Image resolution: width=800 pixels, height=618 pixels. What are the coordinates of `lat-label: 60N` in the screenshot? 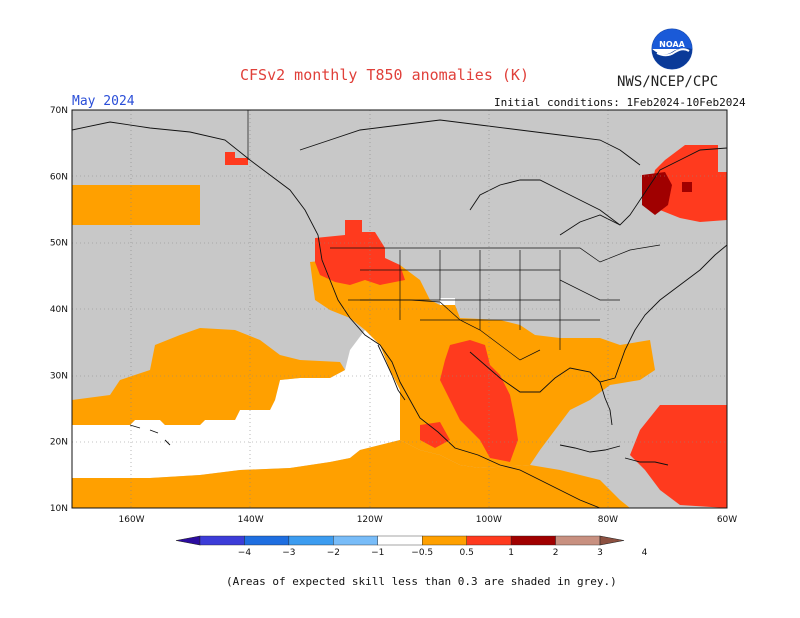 It's located at (59, 177).